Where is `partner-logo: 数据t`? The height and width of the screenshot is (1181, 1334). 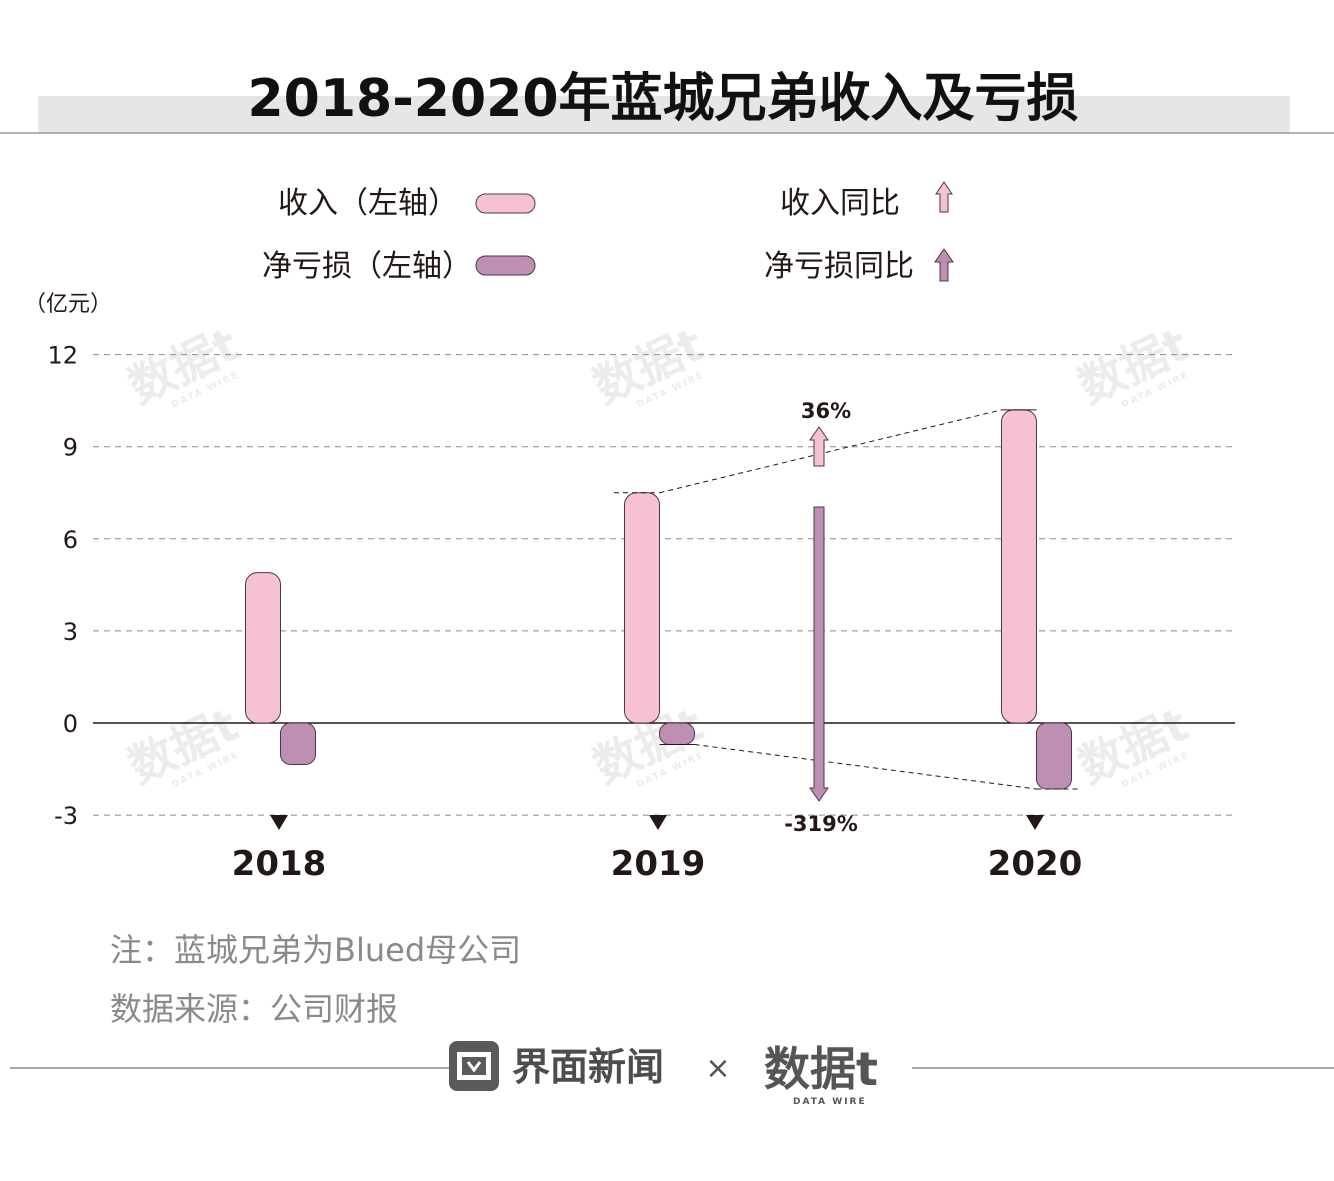 partner-logo: 数据t is located at coordinates (821, 1069).